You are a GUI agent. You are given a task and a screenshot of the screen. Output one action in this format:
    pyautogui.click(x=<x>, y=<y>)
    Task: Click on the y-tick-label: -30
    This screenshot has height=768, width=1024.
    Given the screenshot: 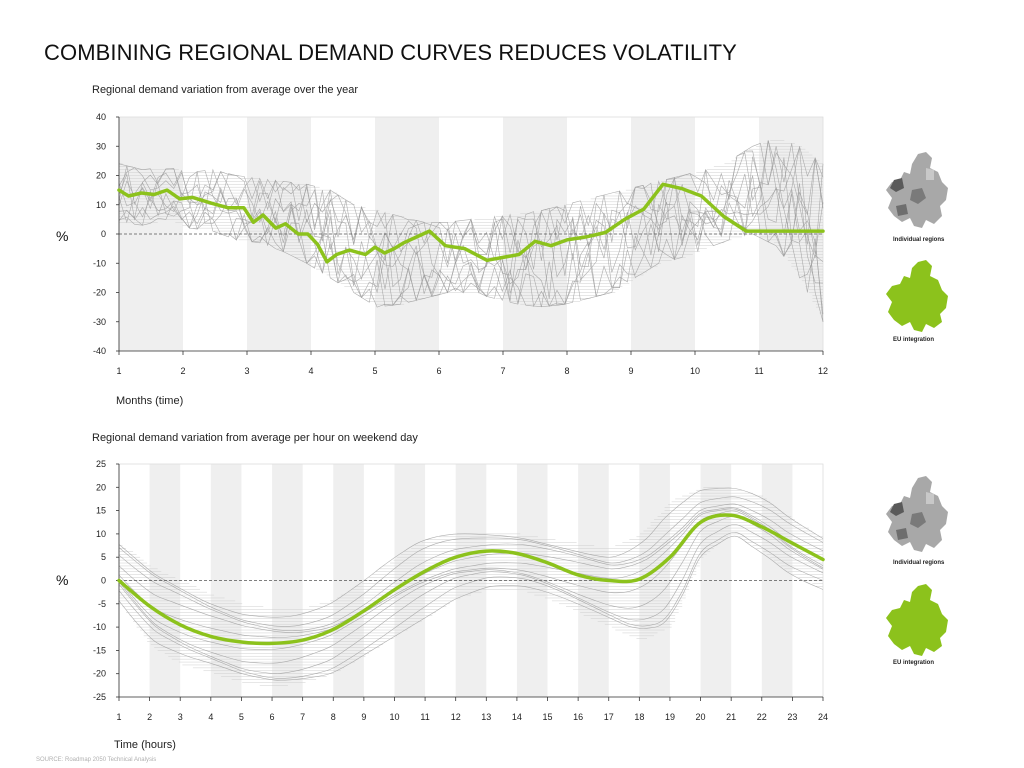 What is the action you would take?
    pyautogui.click(x=99, y=322)
    